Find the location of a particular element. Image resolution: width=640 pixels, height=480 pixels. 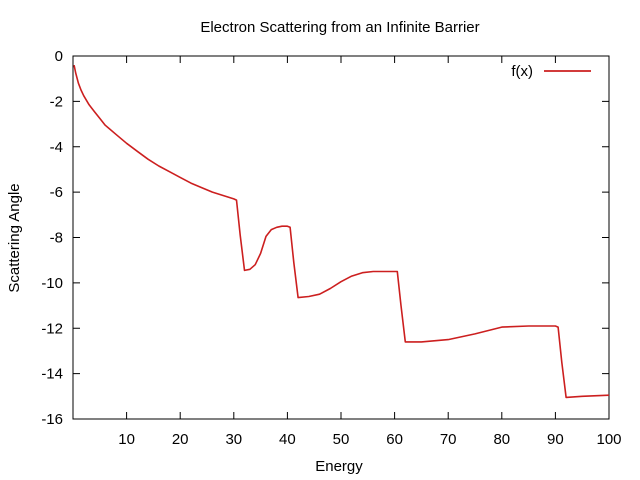

y-tick-label: -10 is located at coordinates (52, 283).